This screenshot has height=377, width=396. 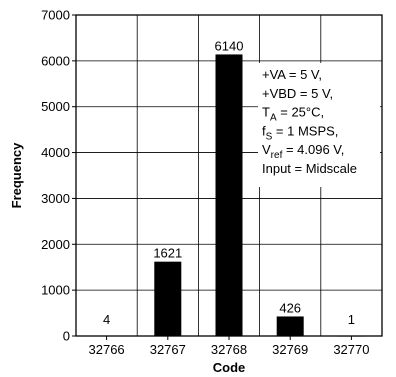 I want to click on annotation-line: TA = 25°C,, so click(x=293, y=114).